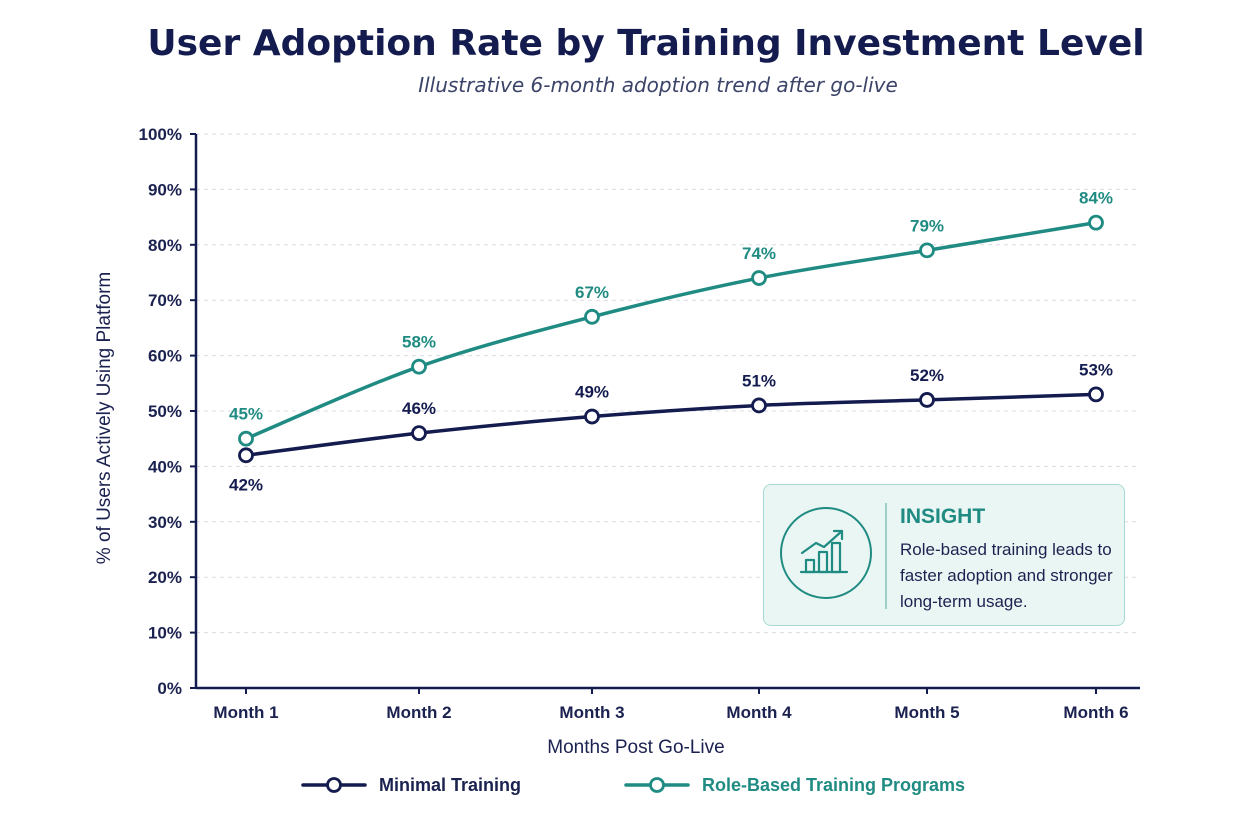  What do you see at coordinates (165, 466) in the screenshot?
I see `y-tick-label: 40%` at bounding box center [165, 466].